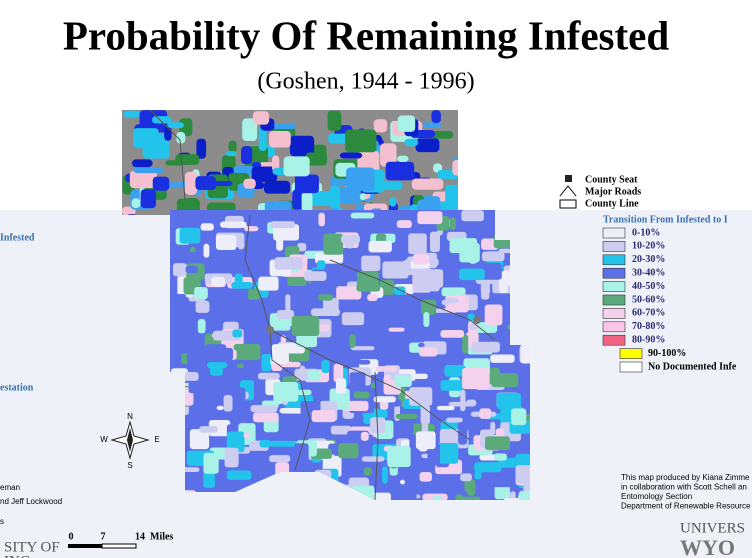  I want to click on compass-label: E, so click(156, 439).